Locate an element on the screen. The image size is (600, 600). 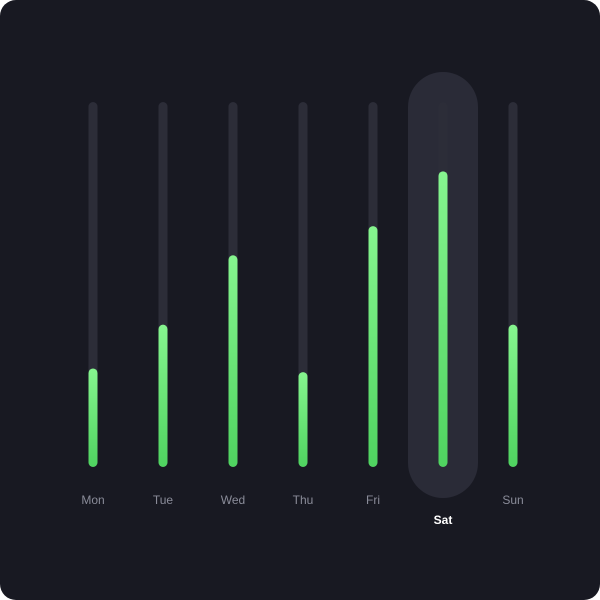
day-label-wed: Wed is located at coordinates (233, 500).